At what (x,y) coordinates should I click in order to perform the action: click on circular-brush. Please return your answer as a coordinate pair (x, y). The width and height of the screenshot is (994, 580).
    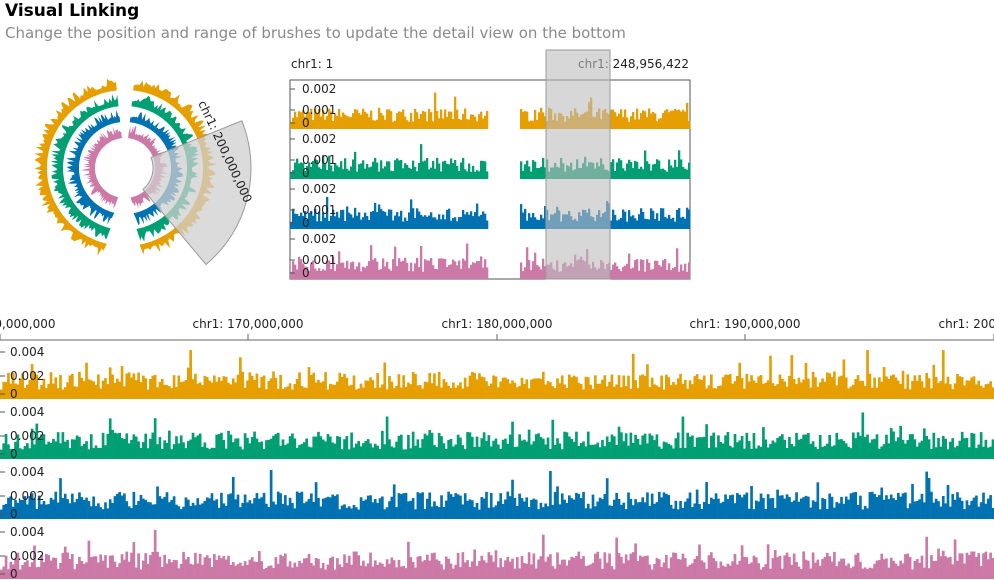
    Looking at the image, I should click on (197, 193).